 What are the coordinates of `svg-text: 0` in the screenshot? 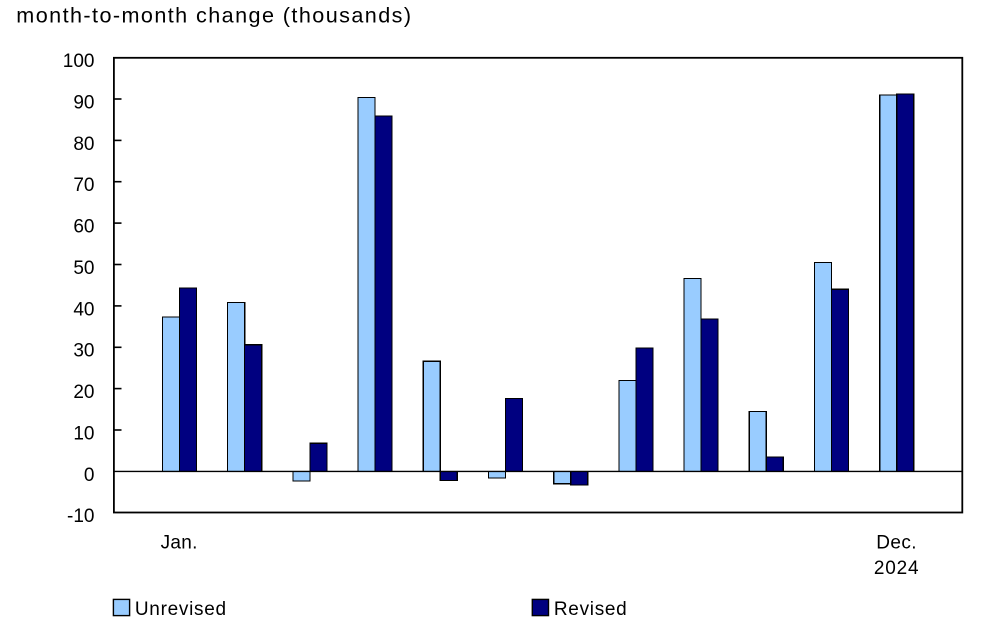 It's located at (89, 475).